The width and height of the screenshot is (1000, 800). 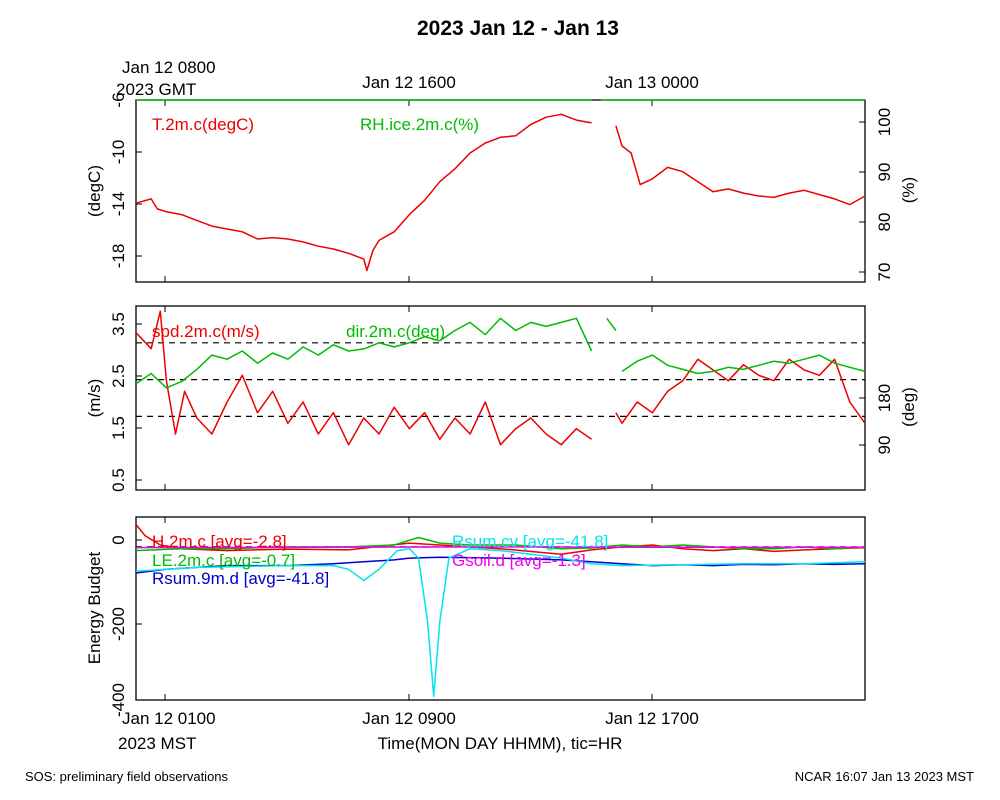 I want to click on legend-label-cyan: Rsum.cv [avg=-41.8], so click(x=530, y=541).